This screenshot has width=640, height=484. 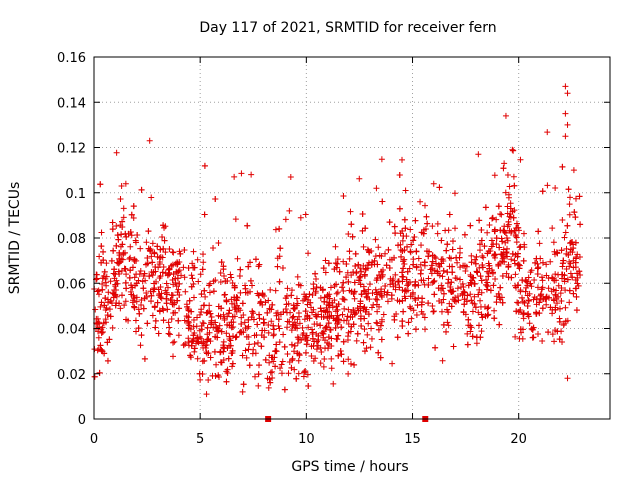 What do you see at coordinates (306, 439) in the screenshot?
I see `x-tick-label: 10` at bounding box center [306, 439].